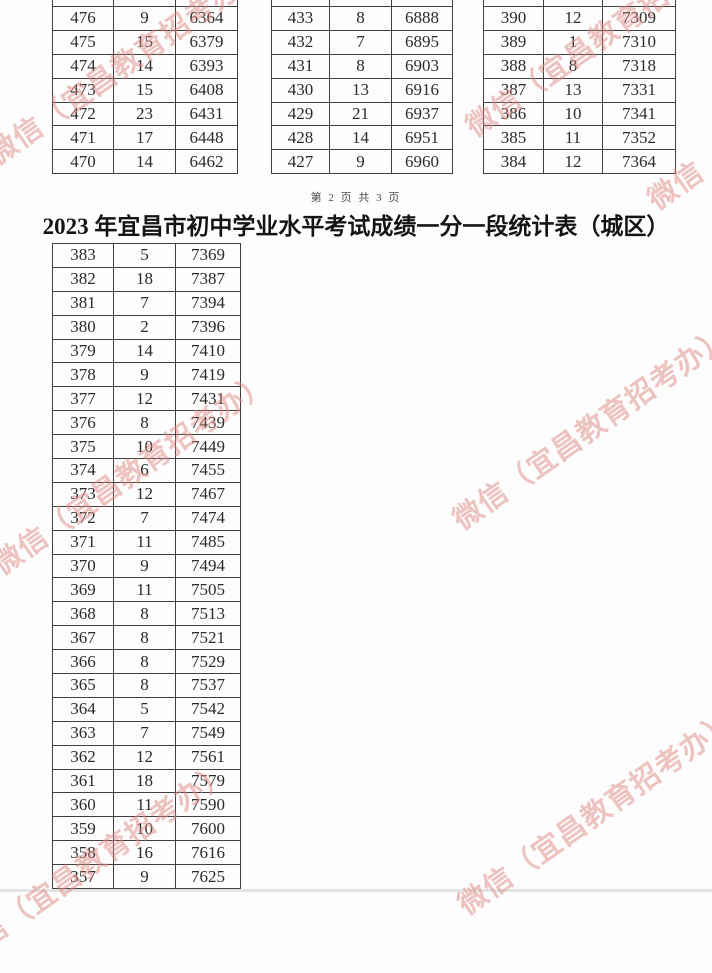 This screenshot has width=712, height=973. What do you see at coordinates (83, 590) in the screenshot?
I see `table-cell: 369` at bounding box center [83, 590].